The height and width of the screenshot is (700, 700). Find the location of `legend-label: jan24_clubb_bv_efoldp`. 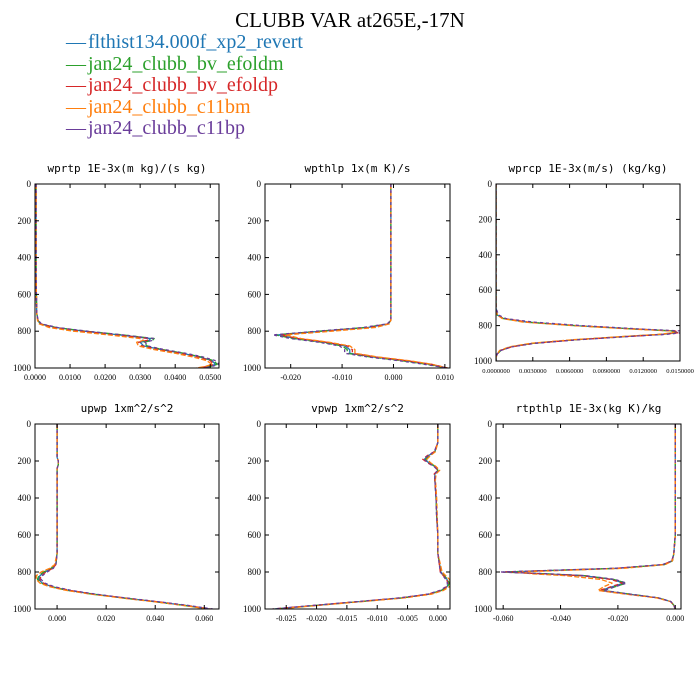

legend-label: jan24_clubb_bv_efoldp is located at coordinates (183, 85).